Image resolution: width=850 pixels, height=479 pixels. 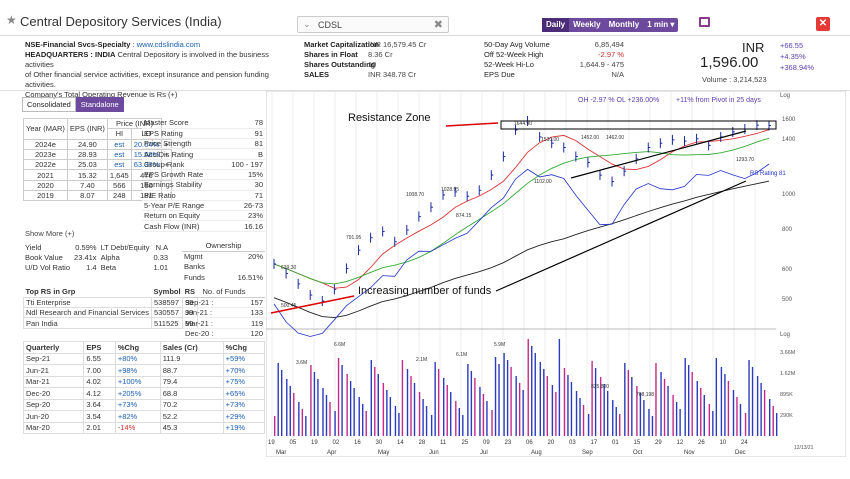 I want to click on cell: Jun-21, so click(x=53, y=370).